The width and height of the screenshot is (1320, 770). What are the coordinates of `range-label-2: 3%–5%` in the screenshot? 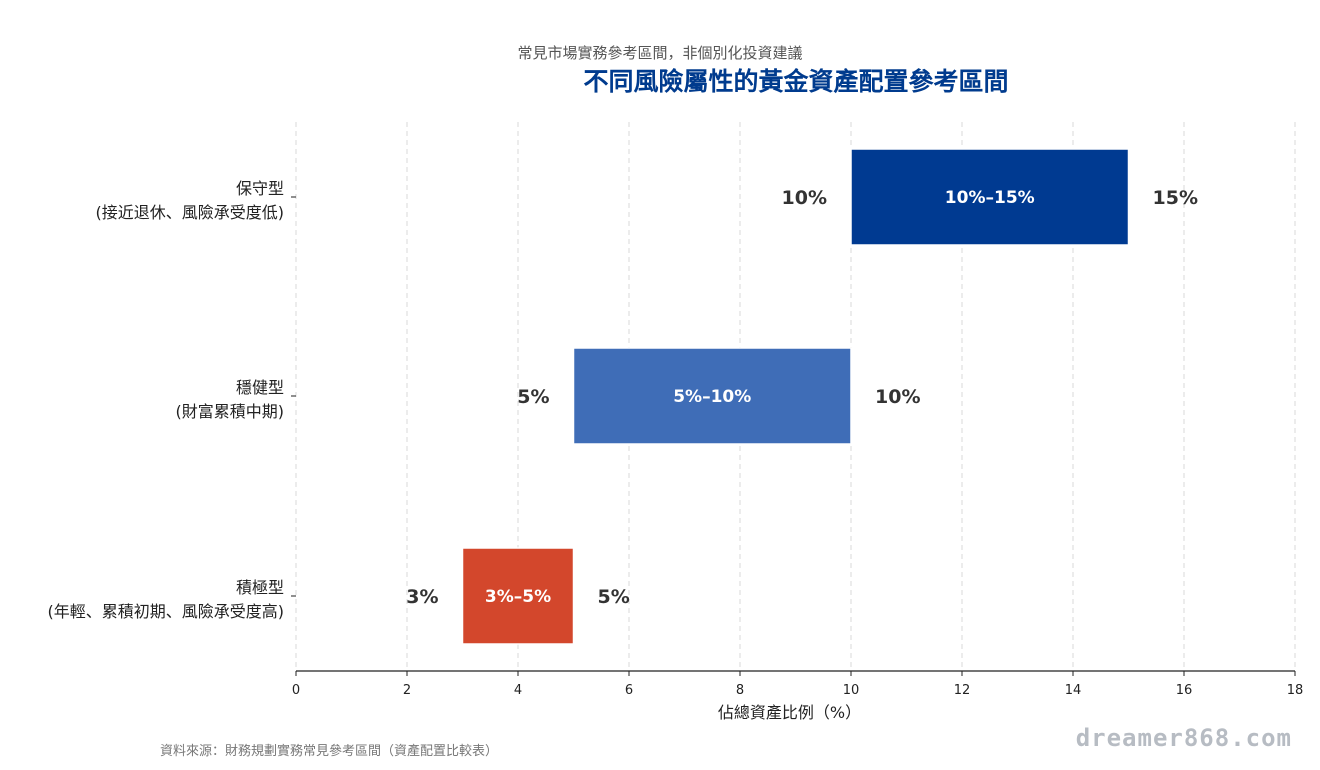 It's located at (518, 597).